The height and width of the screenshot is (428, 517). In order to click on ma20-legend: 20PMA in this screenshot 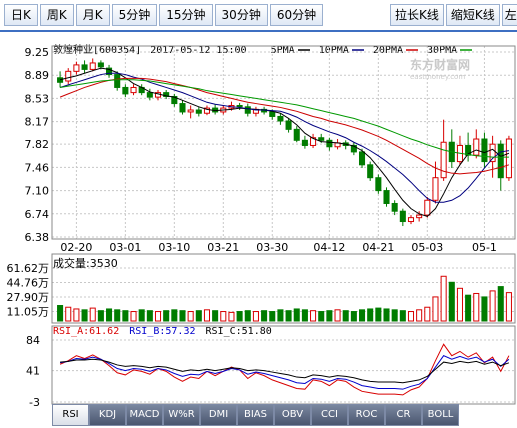, I will do `click(395, 50)`.